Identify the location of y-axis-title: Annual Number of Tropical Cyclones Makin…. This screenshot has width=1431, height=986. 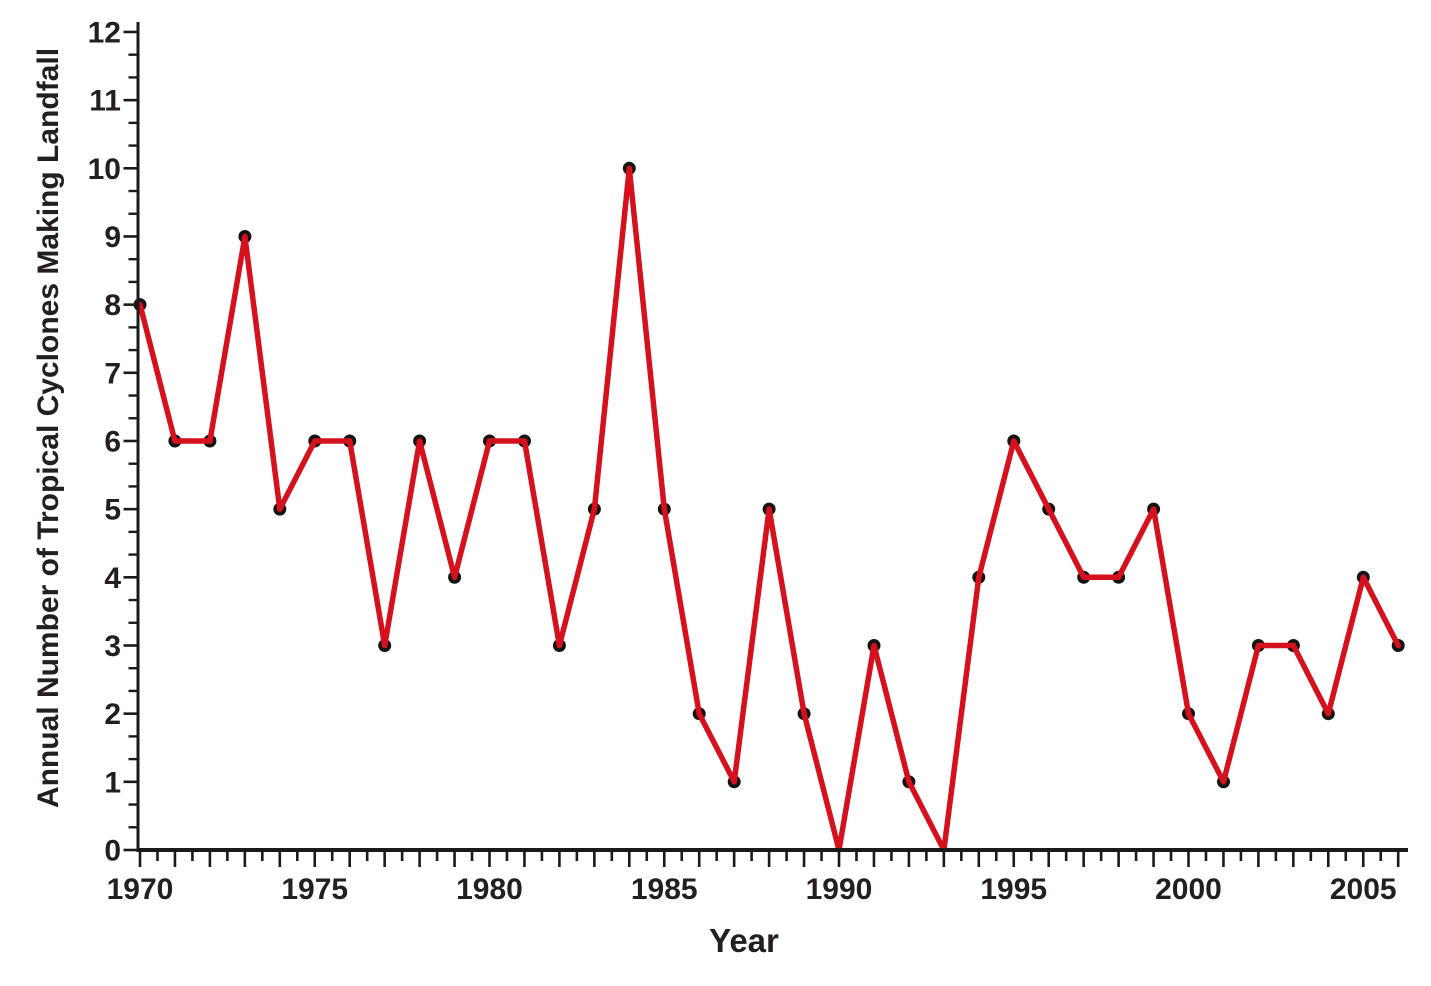
(48, 428).